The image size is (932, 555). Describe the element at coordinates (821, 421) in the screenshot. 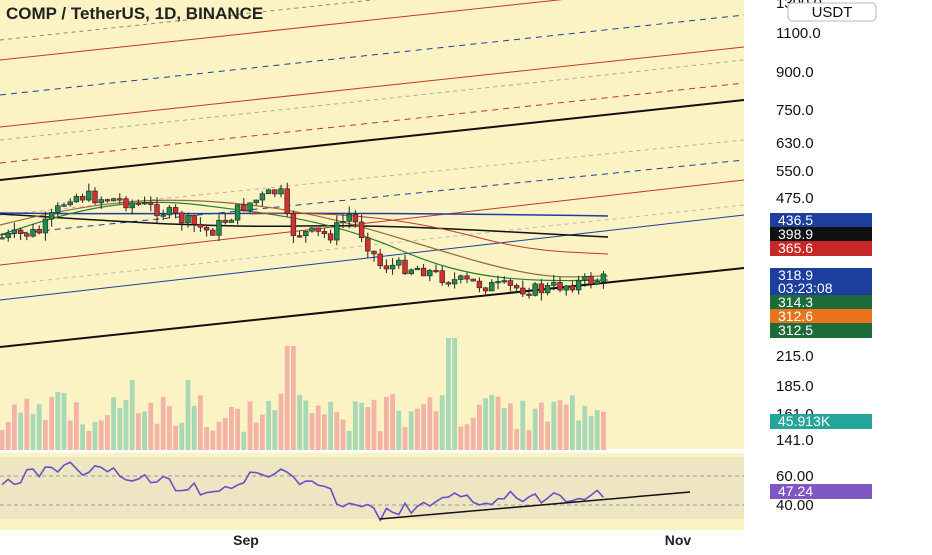

I see `price-tag-8: 45.913K` at that location.